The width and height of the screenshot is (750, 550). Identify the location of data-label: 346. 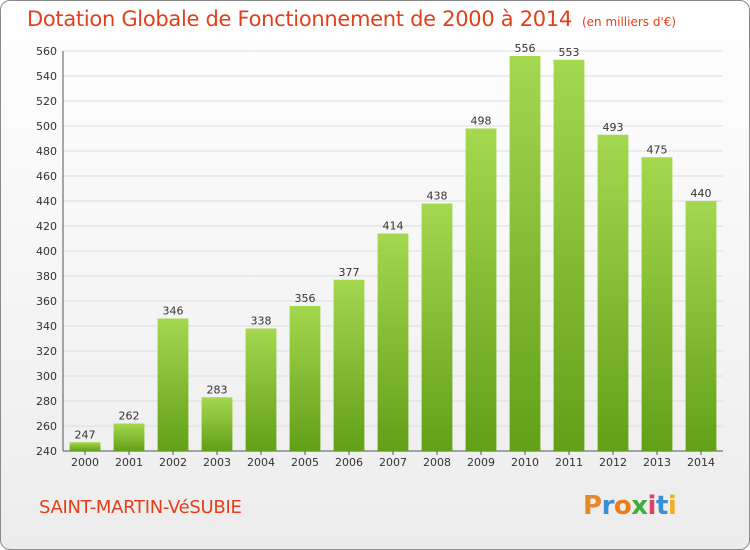
(173, 311).